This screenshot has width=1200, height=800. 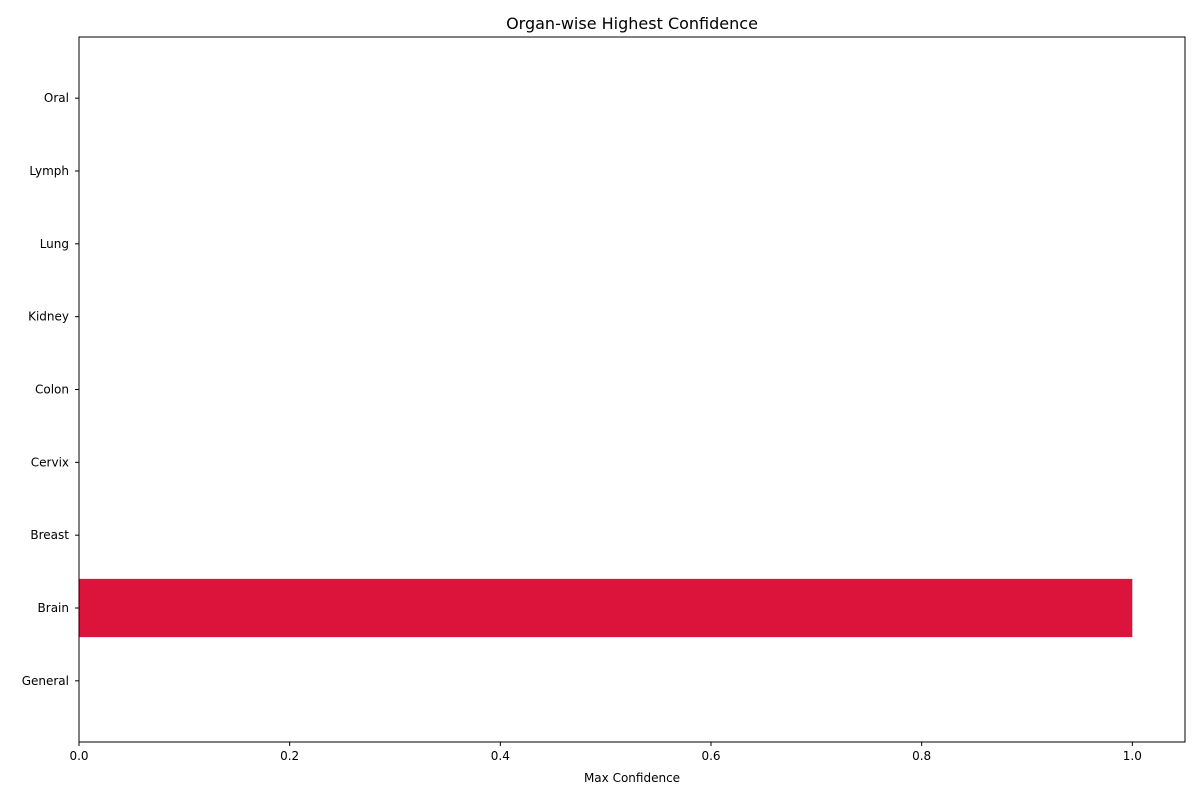 I want to click on y-tick-label: General, so click(x=45, y=681).